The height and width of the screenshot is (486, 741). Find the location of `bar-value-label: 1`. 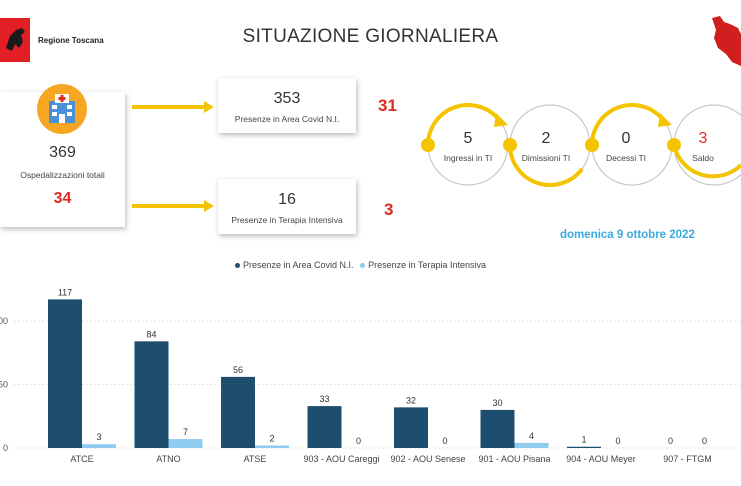

bar-value-label: 1 is located at coordinates (583, 440).